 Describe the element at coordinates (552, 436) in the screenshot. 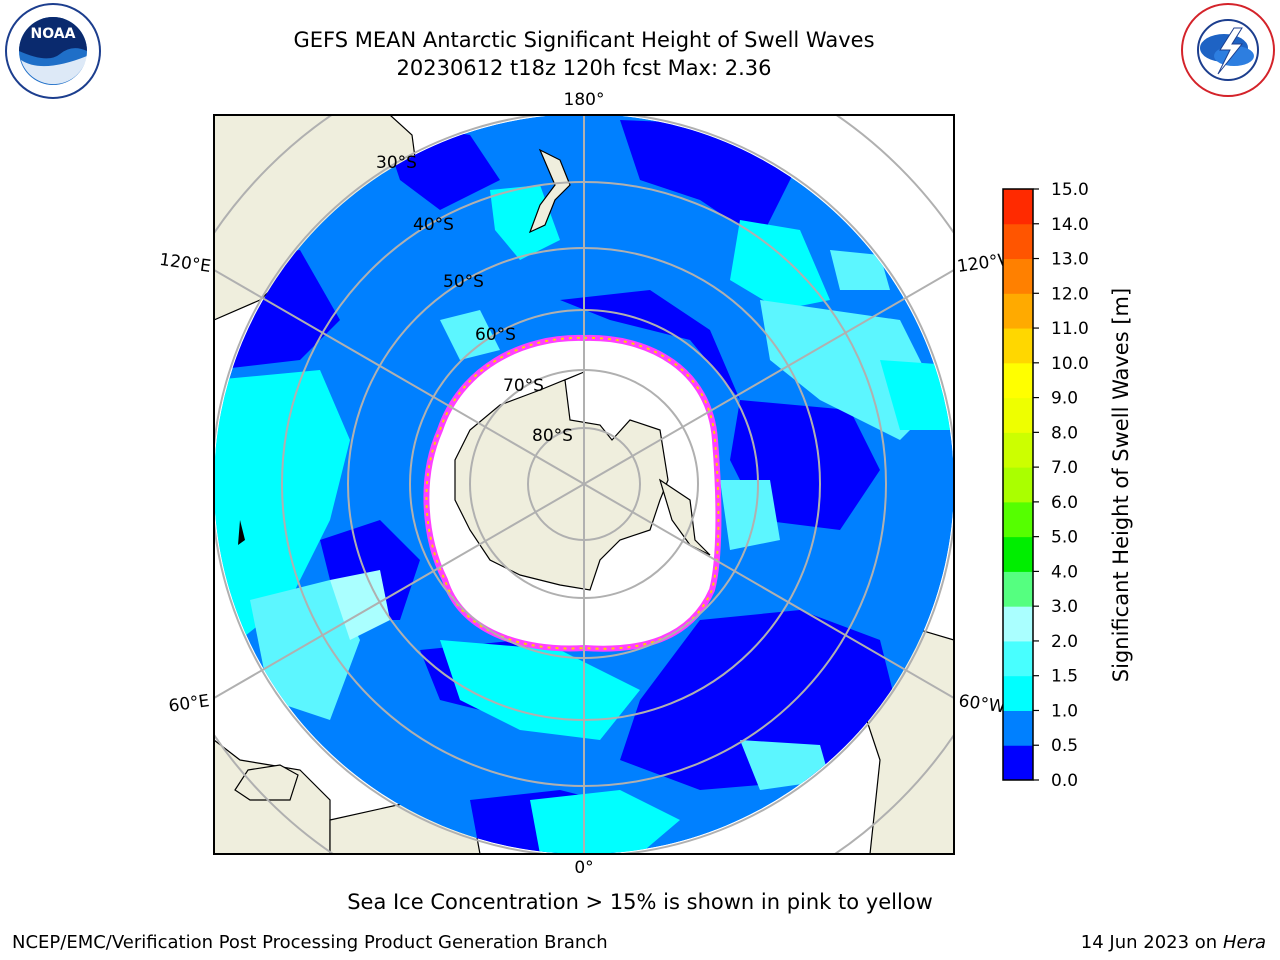

I see `lat-label-80s: 80°S` at that location.